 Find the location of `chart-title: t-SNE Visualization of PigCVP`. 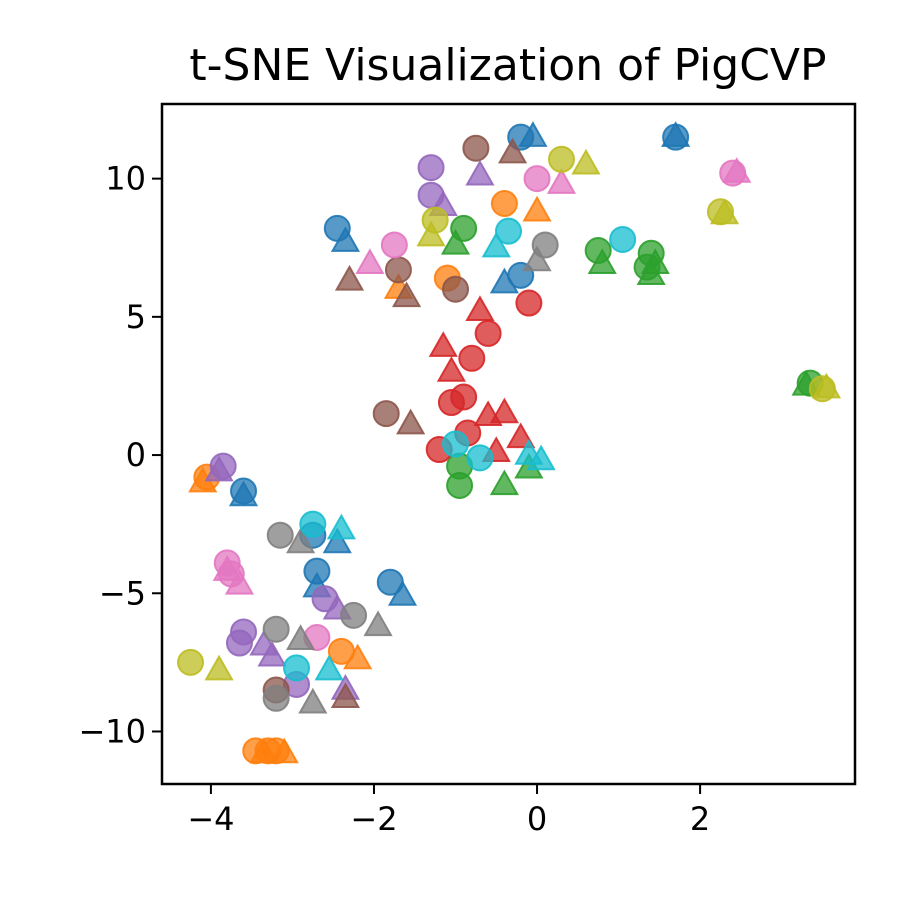

chart-title: t-SNE Visualization of PigCVP is located at coordinates (507, 65).